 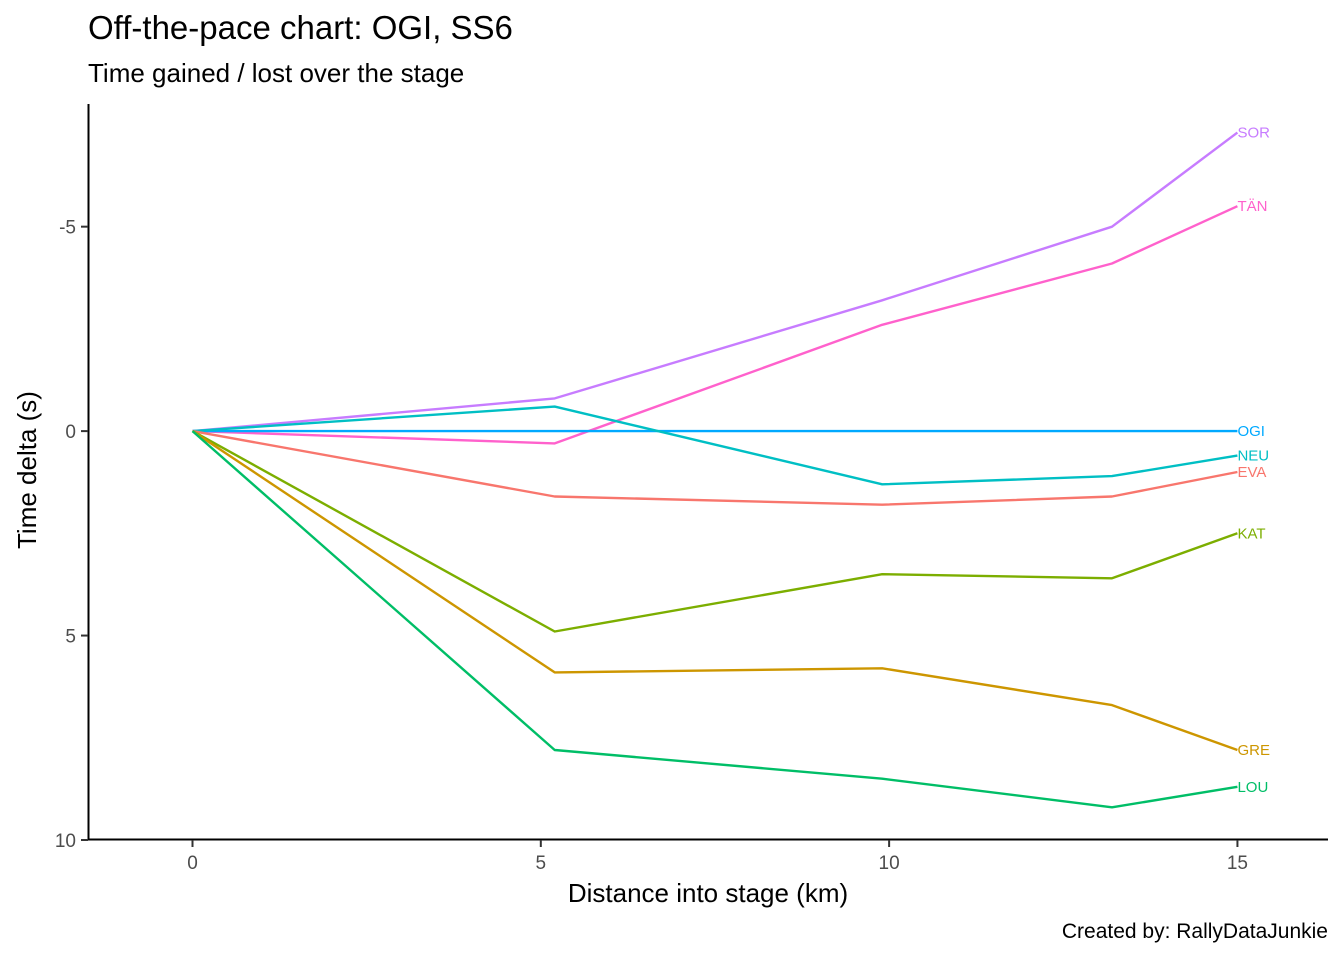 What do you see at coordinates (71, 535) in the screenshot?
I see `y-axis-ticks: -5 0 5 10` at bounding box center [71, 535].